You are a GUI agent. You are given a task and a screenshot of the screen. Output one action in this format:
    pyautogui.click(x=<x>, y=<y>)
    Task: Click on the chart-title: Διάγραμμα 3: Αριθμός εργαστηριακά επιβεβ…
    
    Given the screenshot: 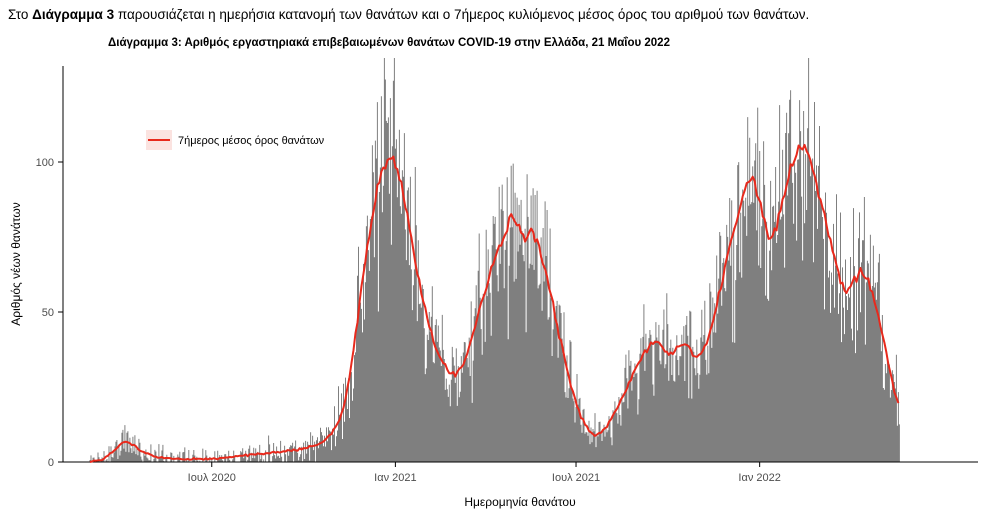 What is the action you would take?
    pyautogui.click(x=389, y=43)
    